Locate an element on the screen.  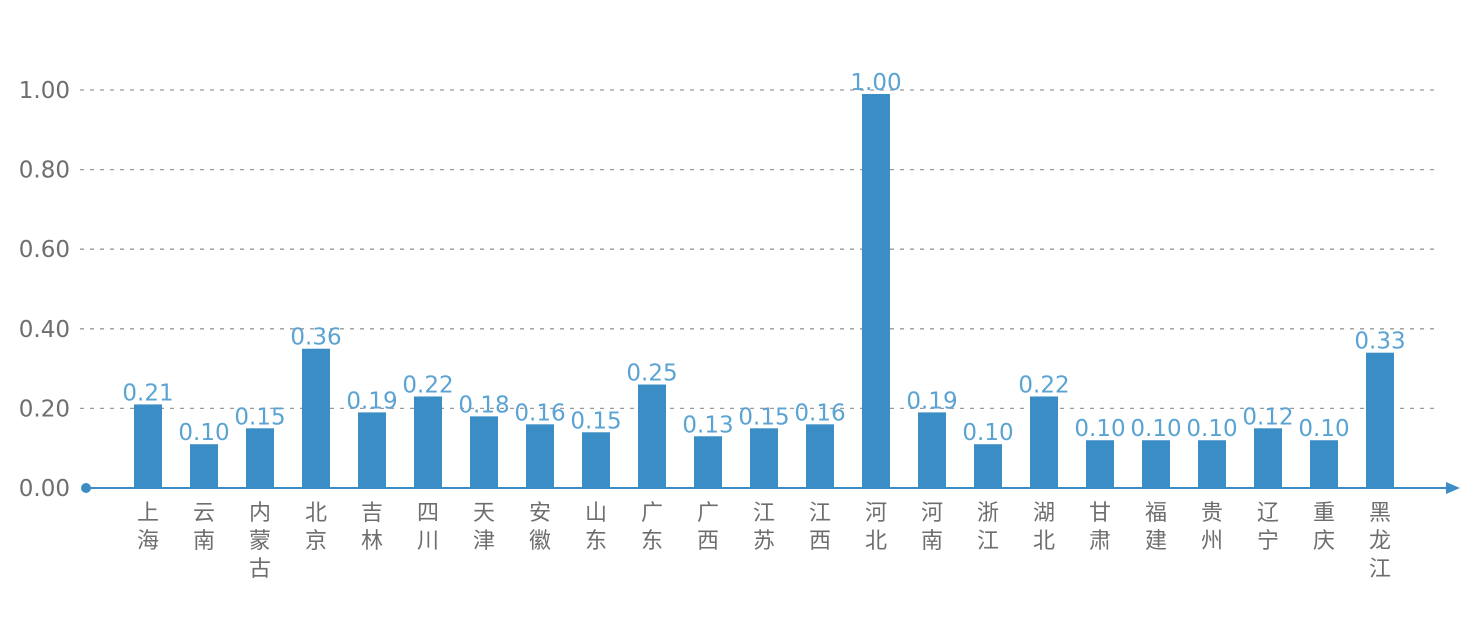
x-tick-label: 广西 is located at coordinates (708, 527).